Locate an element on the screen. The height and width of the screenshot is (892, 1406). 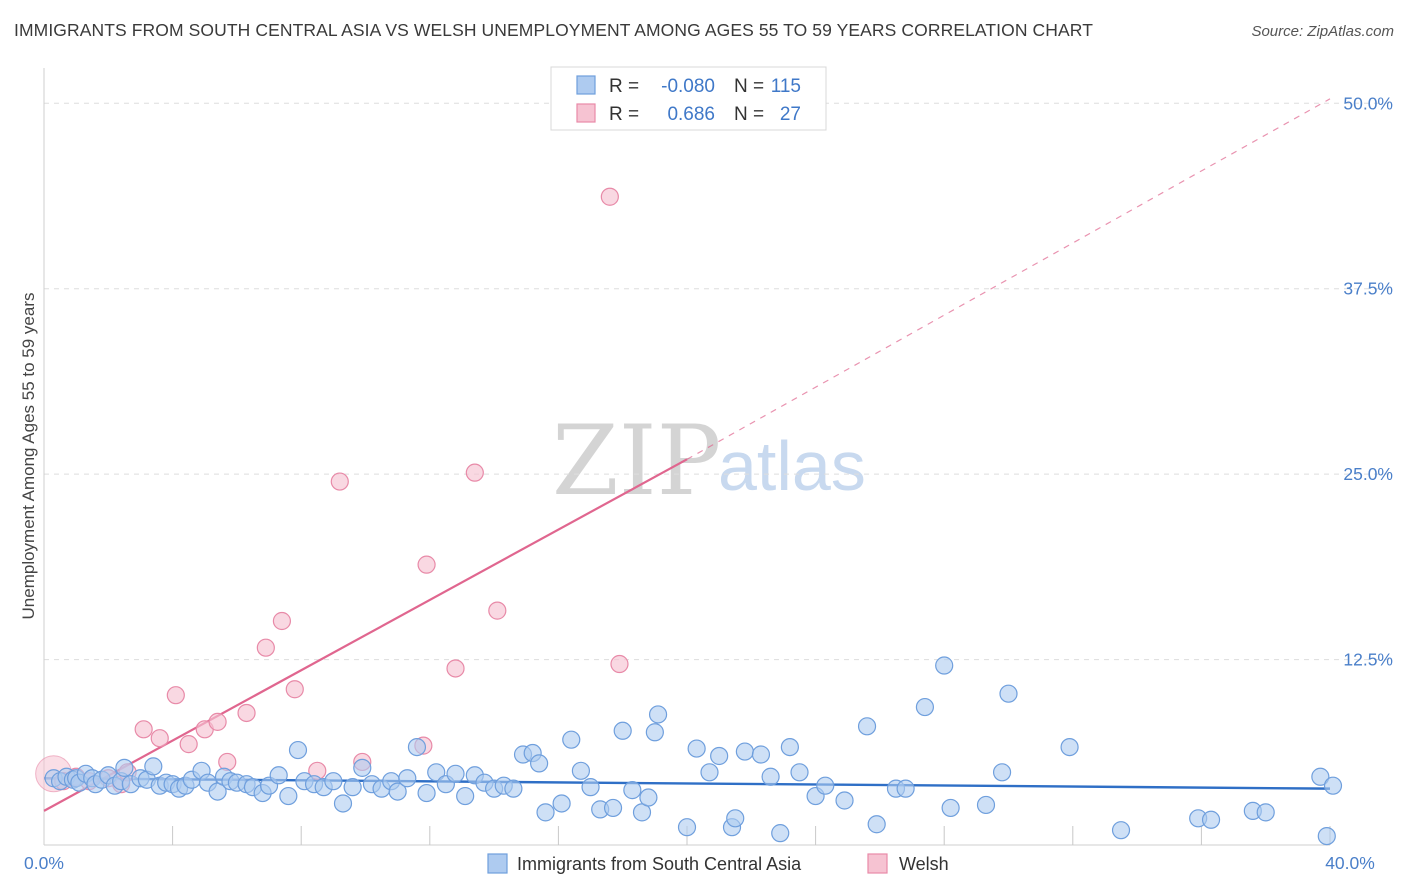
y-tick-label: 50.0% is located at coordinates (1368, 103).